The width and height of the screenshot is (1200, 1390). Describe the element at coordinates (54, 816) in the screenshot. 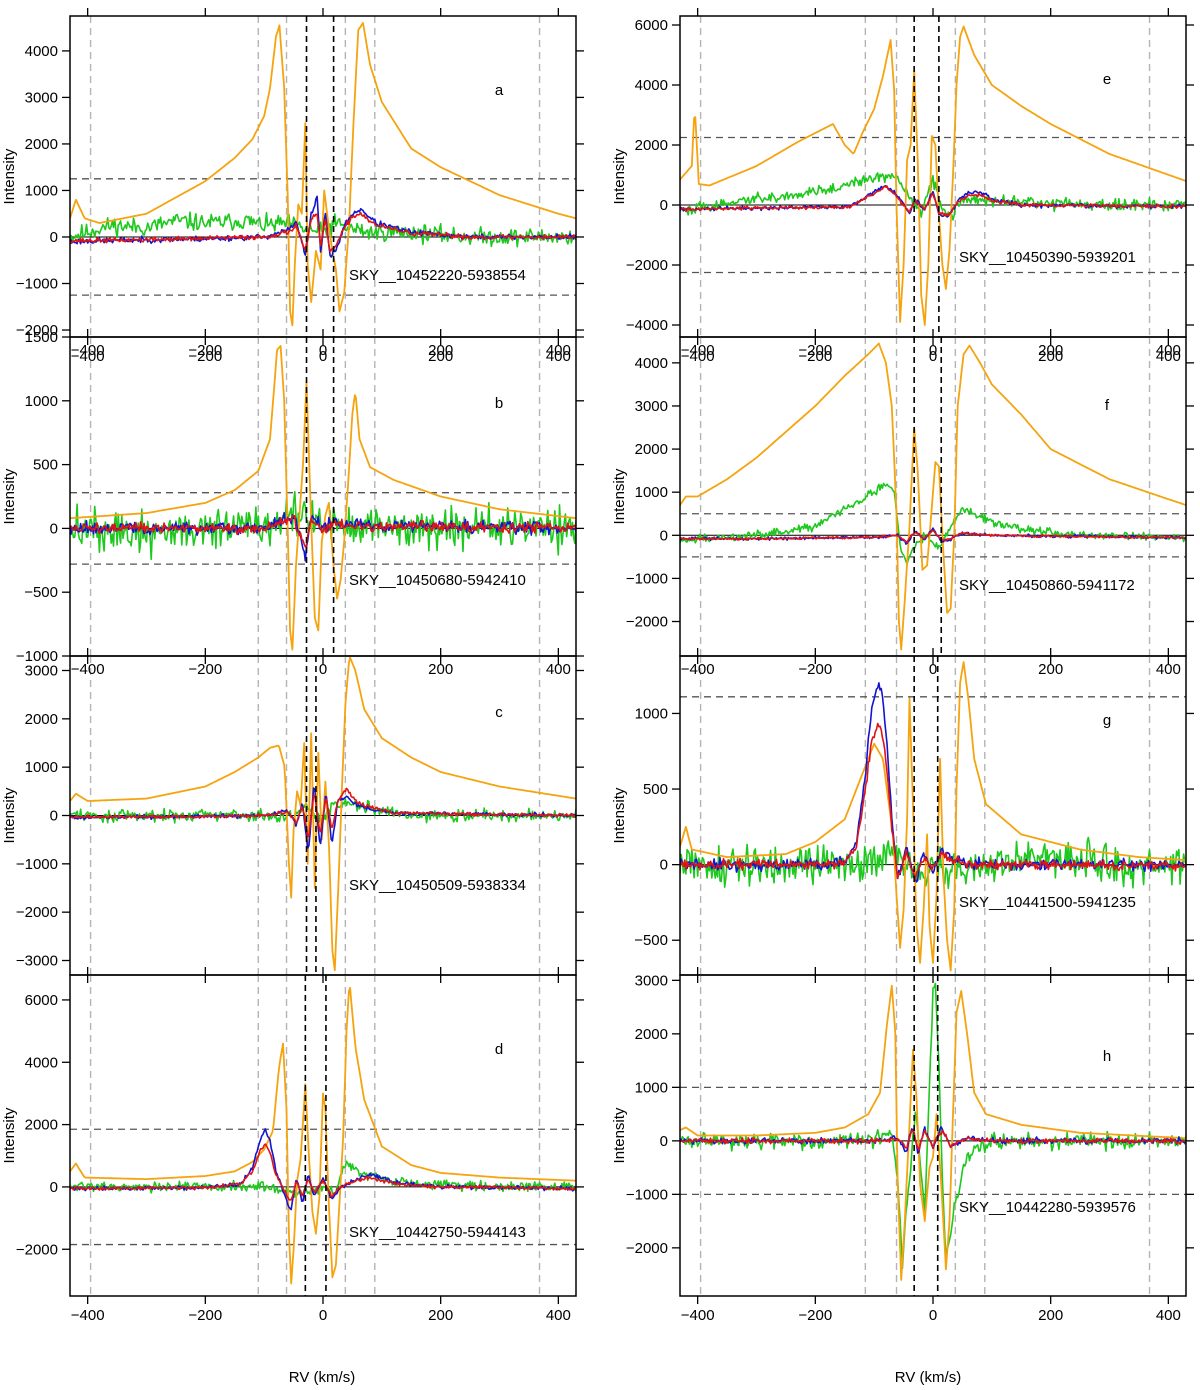

I see `y-tick-label-c-3: 0` at that location.